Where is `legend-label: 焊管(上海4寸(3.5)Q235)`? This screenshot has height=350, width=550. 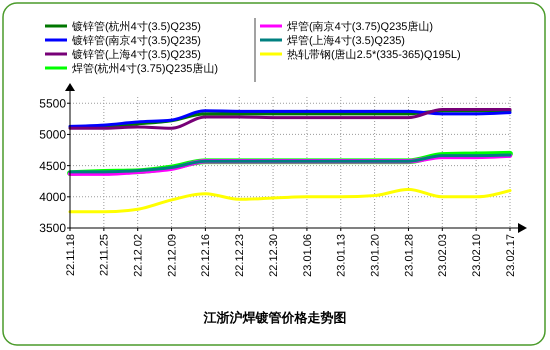
legend-label: 焊管(上海4寸(3.5)Q235) is located at coordinates (346, 40).